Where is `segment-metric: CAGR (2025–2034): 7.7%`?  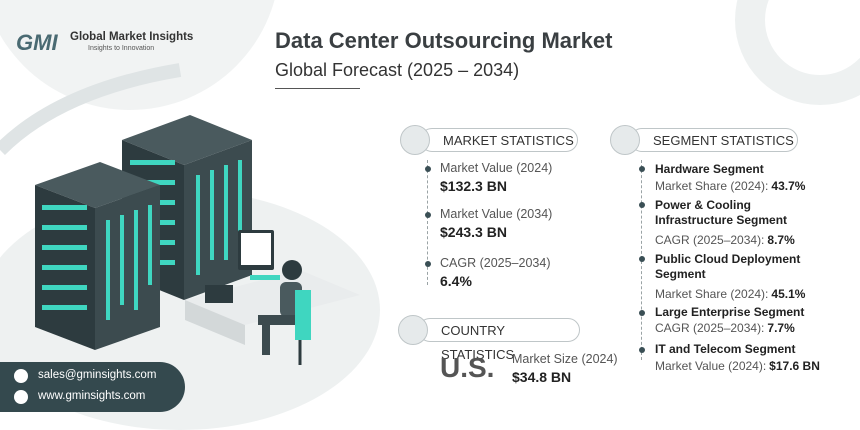 segment-metric: CAGR (2025–2034): 7.7% is located at coordinates (725, 328).